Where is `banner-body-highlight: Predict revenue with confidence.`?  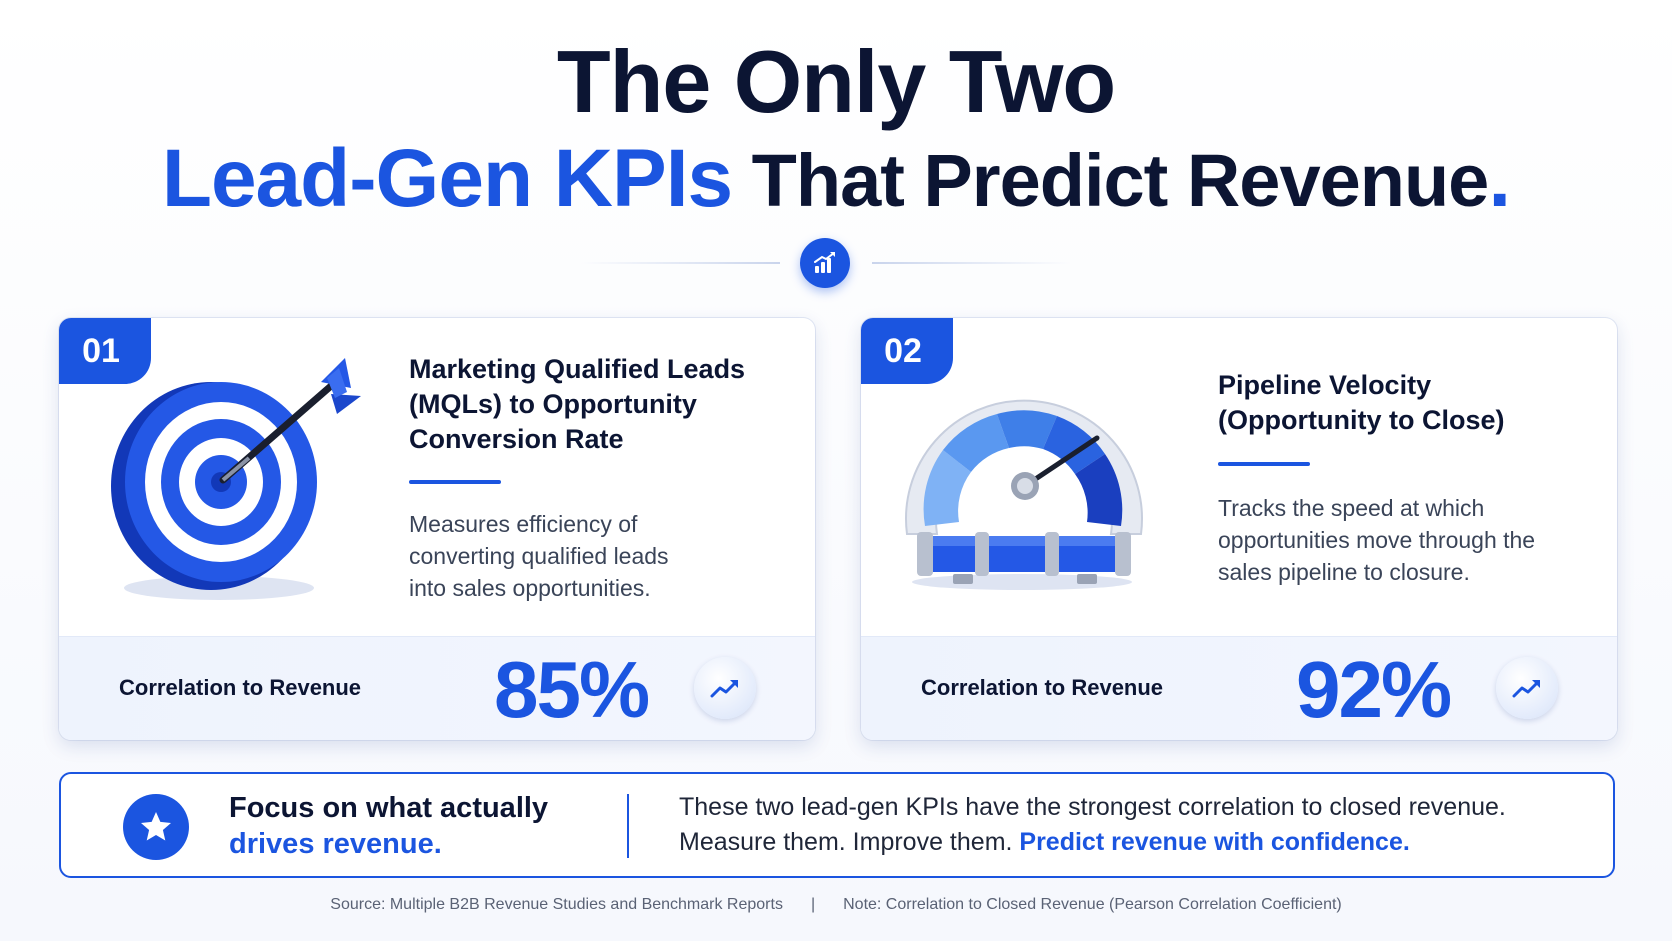 banner-body-highlight: Predict revenue with confidence. is located at coordinates (1214, 842).